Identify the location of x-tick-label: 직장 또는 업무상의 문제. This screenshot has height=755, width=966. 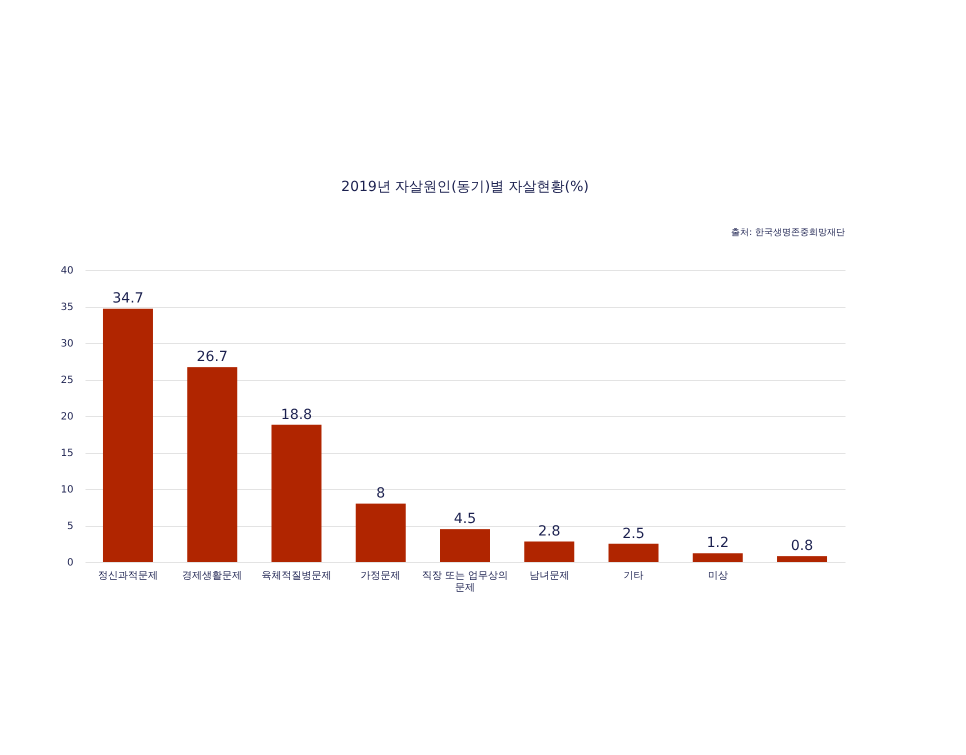
(465, 582).